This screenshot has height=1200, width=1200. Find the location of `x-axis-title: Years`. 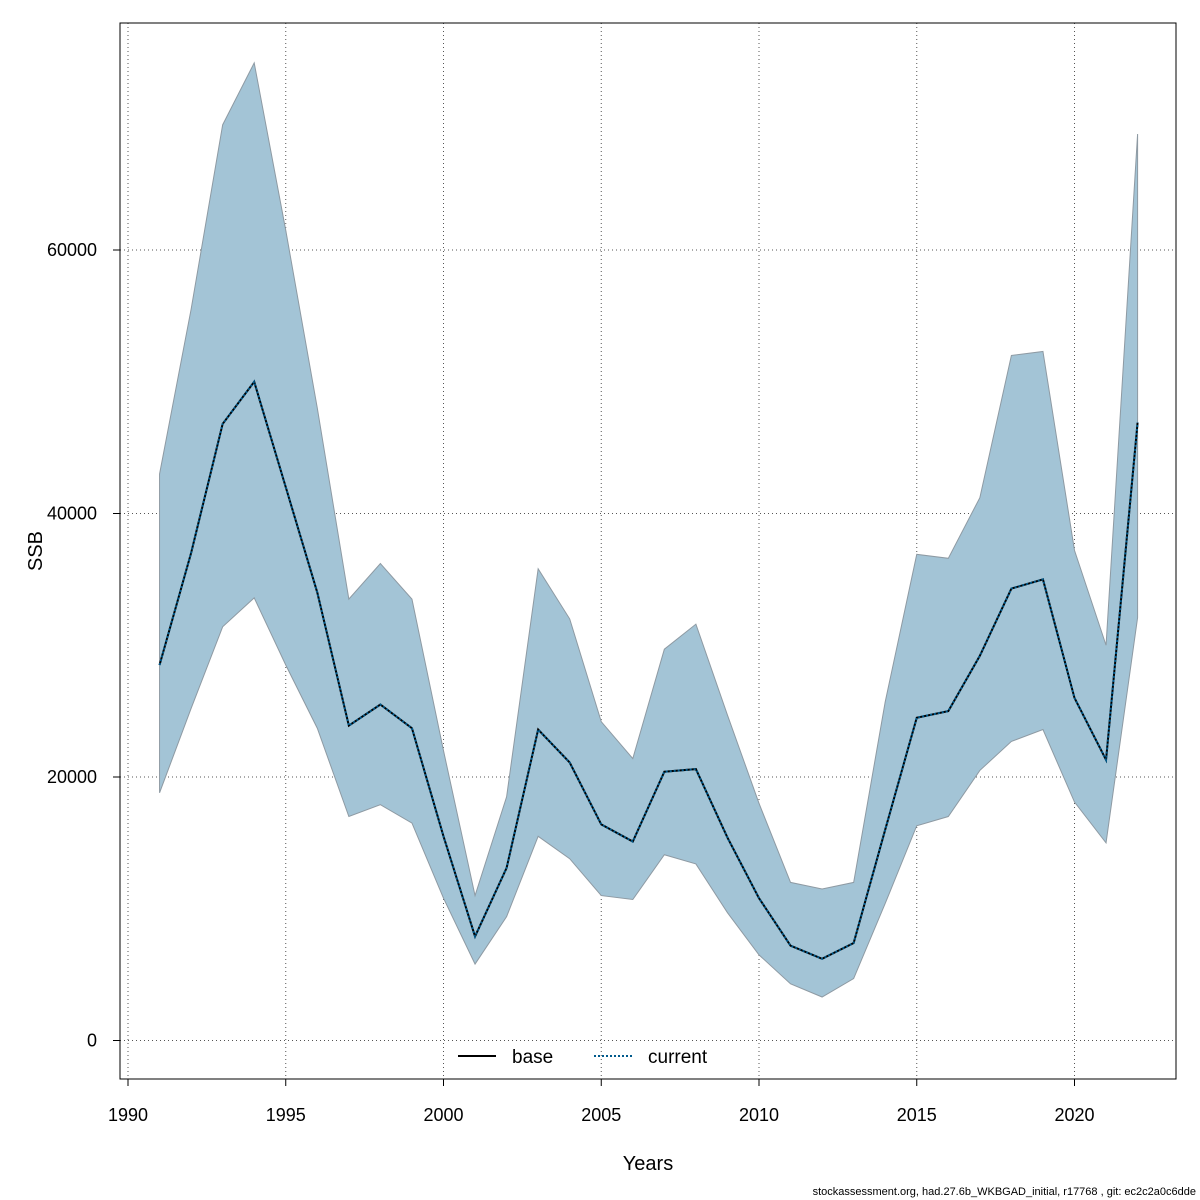

x-axis-title: Years is located at coordinates (648, 1164).